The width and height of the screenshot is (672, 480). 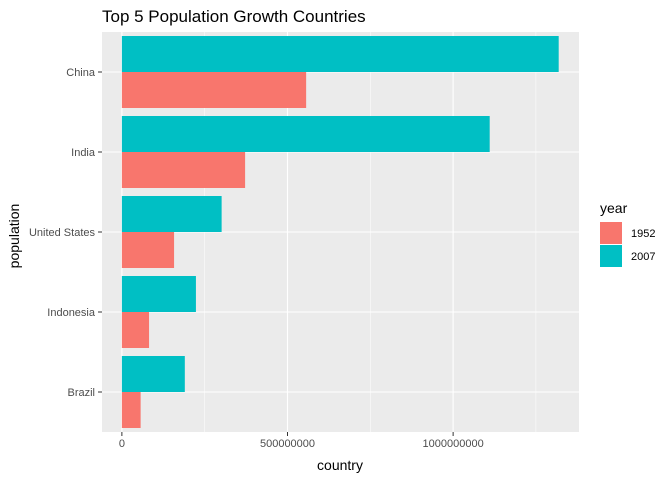 I want to click on chart-title: Top 5 Population Growth Countries, so click(x=234, y=16).